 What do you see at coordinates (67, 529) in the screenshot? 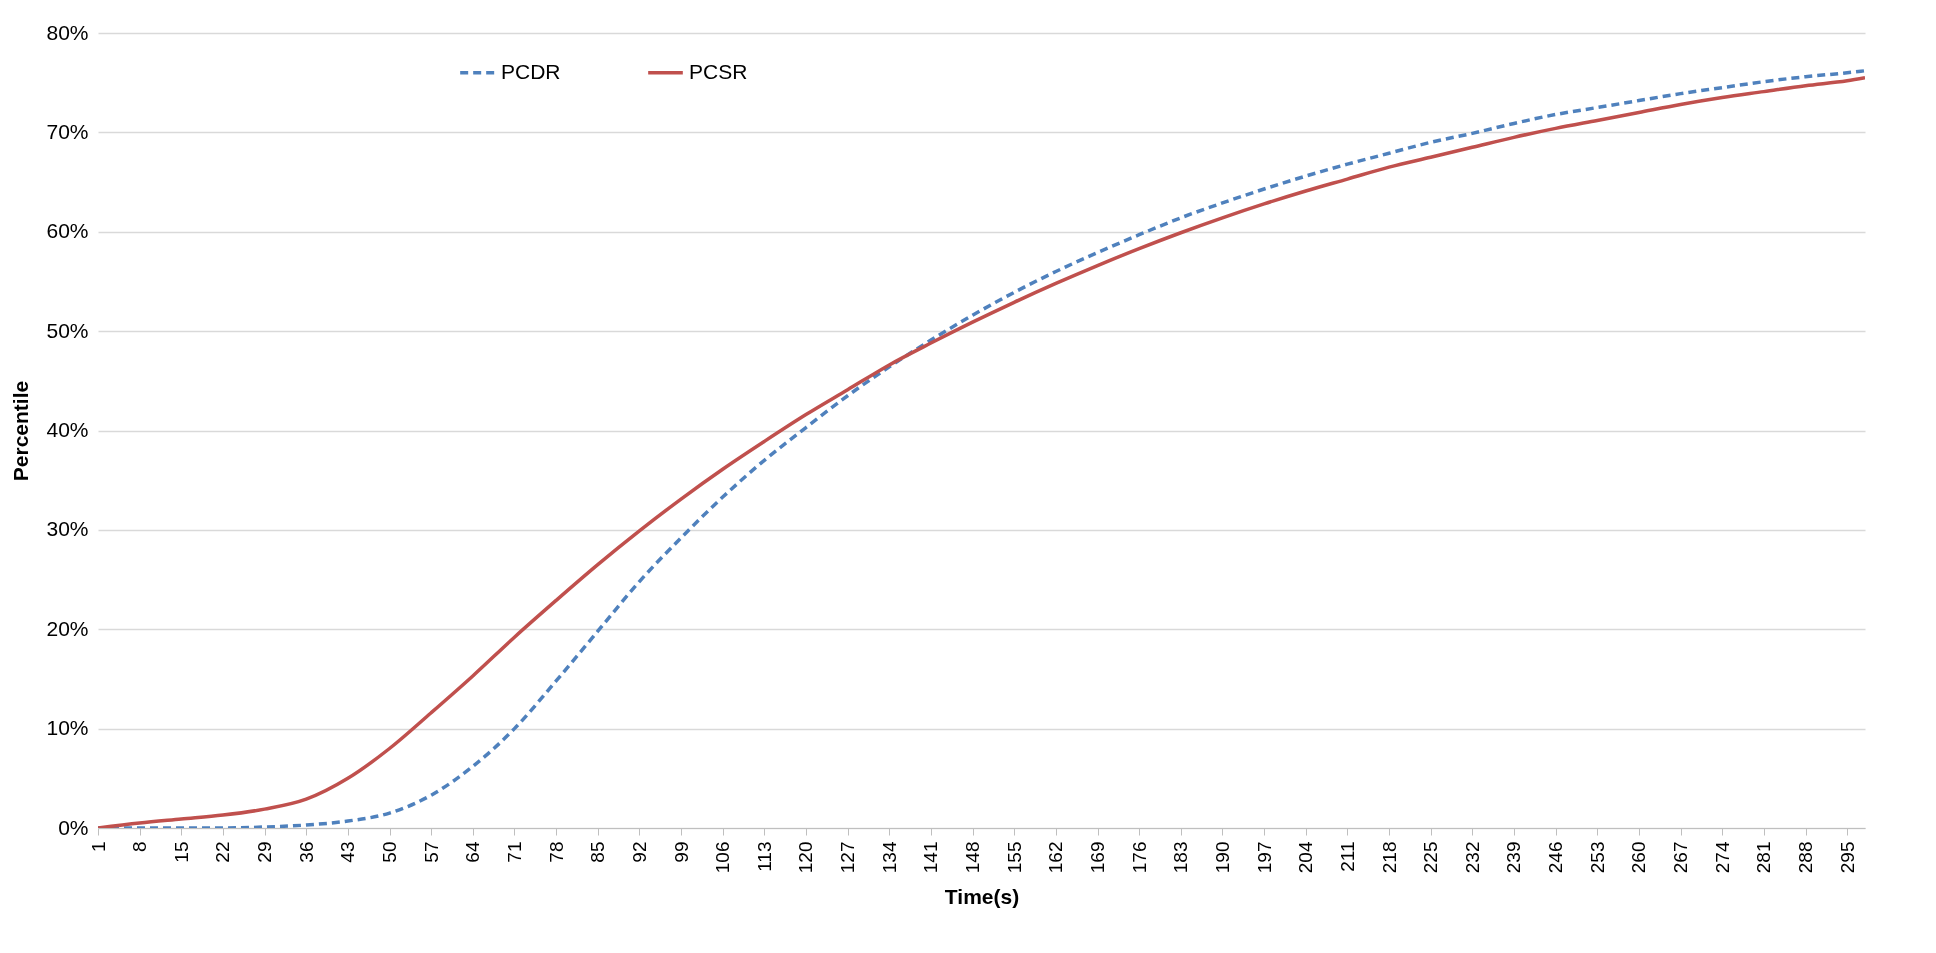
I see `y-tick-label: 30%` at bounding box center [67, 529].